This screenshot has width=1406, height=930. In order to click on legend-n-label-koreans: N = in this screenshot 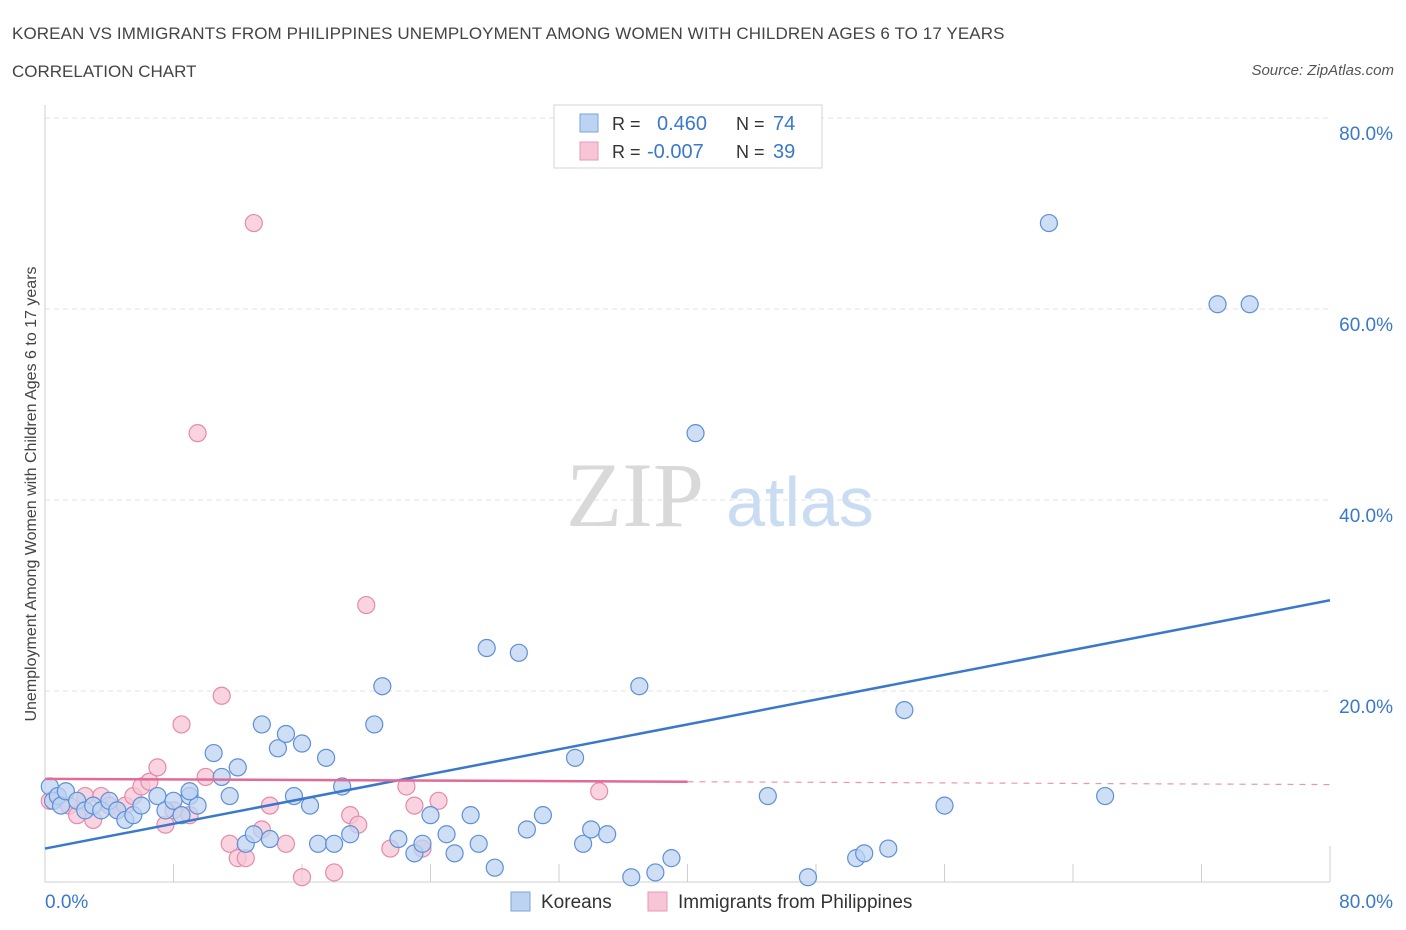, I will do `click(750, 124)`.